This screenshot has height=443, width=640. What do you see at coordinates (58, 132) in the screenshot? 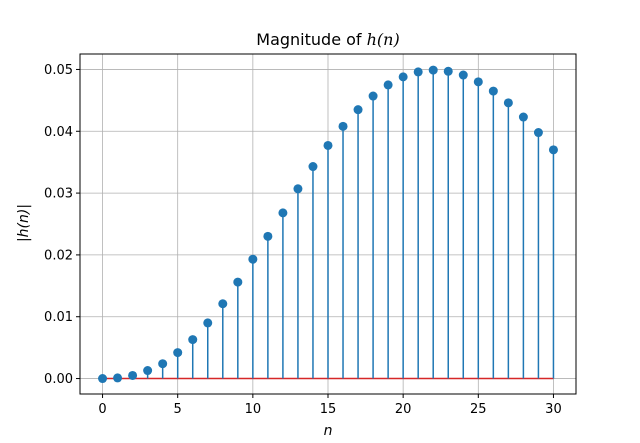
I see `y-tick-label: 0.04` at bounding box center [58, 132].